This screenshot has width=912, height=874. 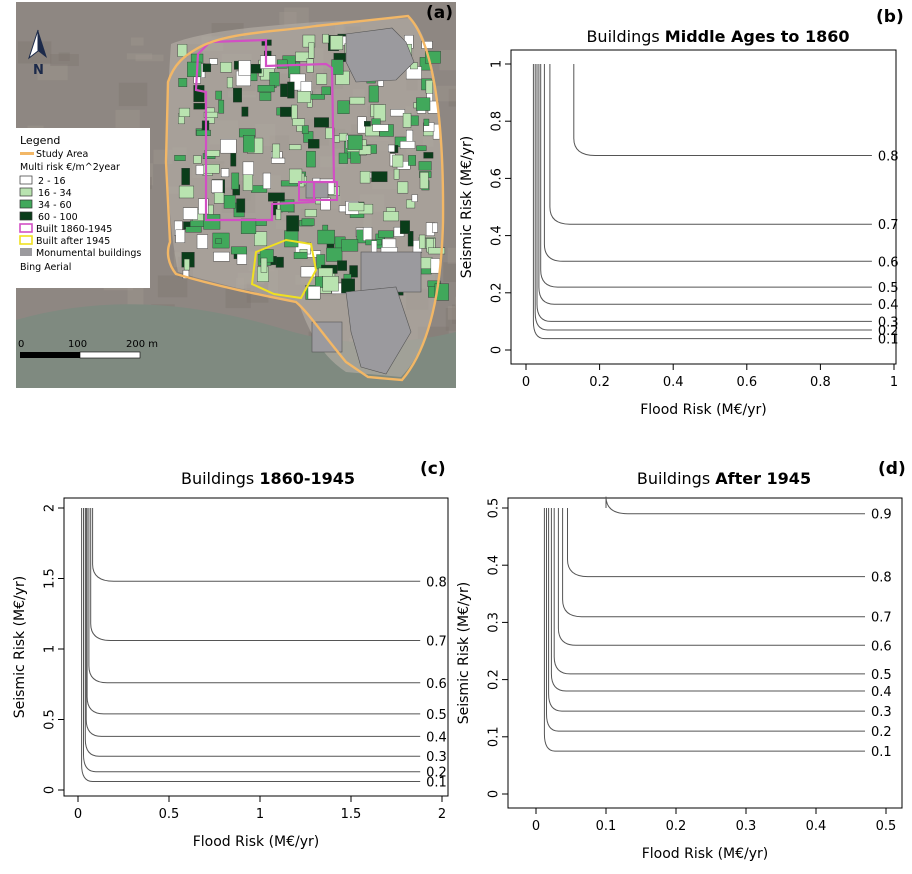 I want to click on building-blocks, so click(x=311, y=167).